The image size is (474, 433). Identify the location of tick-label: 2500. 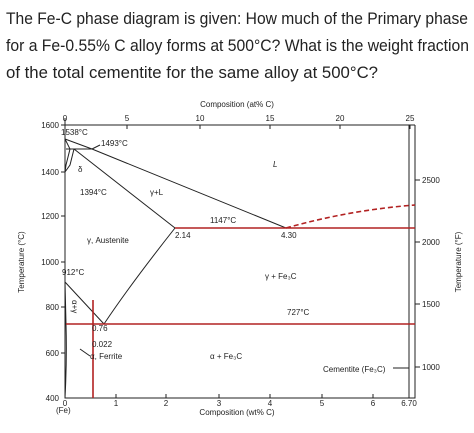
(431, 180).